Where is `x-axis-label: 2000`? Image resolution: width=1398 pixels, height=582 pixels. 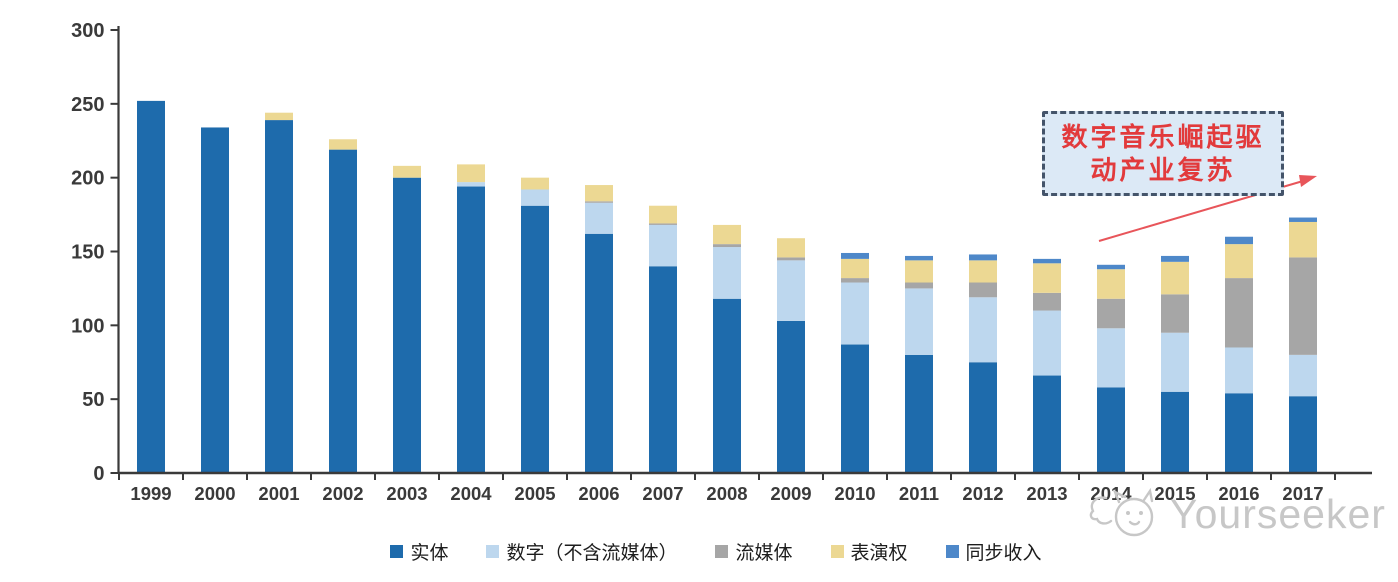
x-axis-label: 2000 is located at coordinates (214, 493).